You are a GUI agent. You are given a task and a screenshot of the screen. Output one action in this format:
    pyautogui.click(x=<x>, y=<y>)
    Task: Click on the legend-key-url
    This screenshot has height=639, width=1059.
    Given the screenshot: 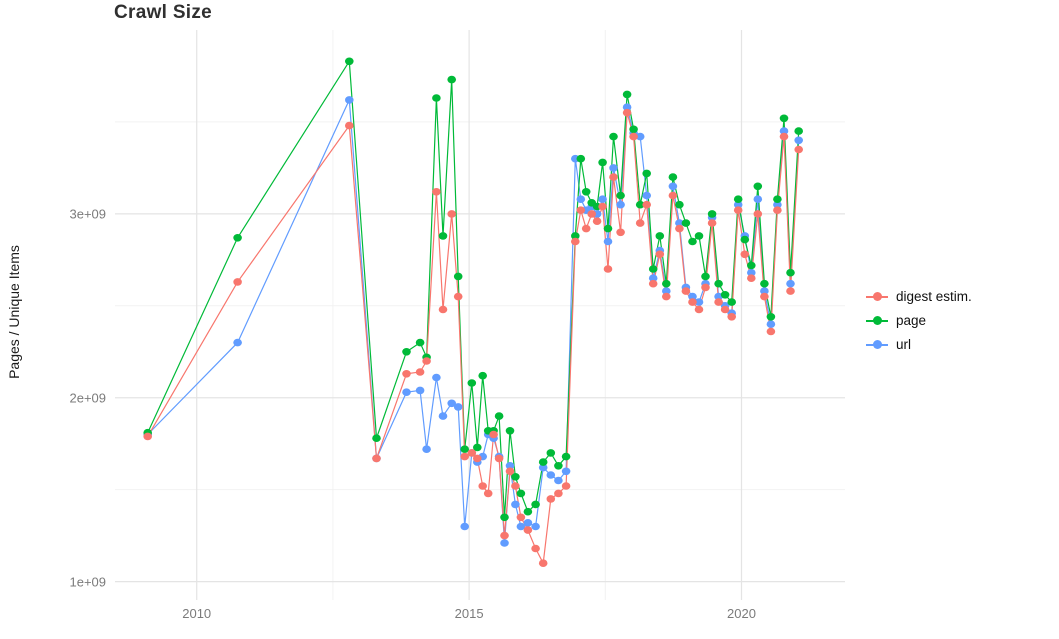 What is the action you would take?
    pyautogui.click(x=877, y=345)
    